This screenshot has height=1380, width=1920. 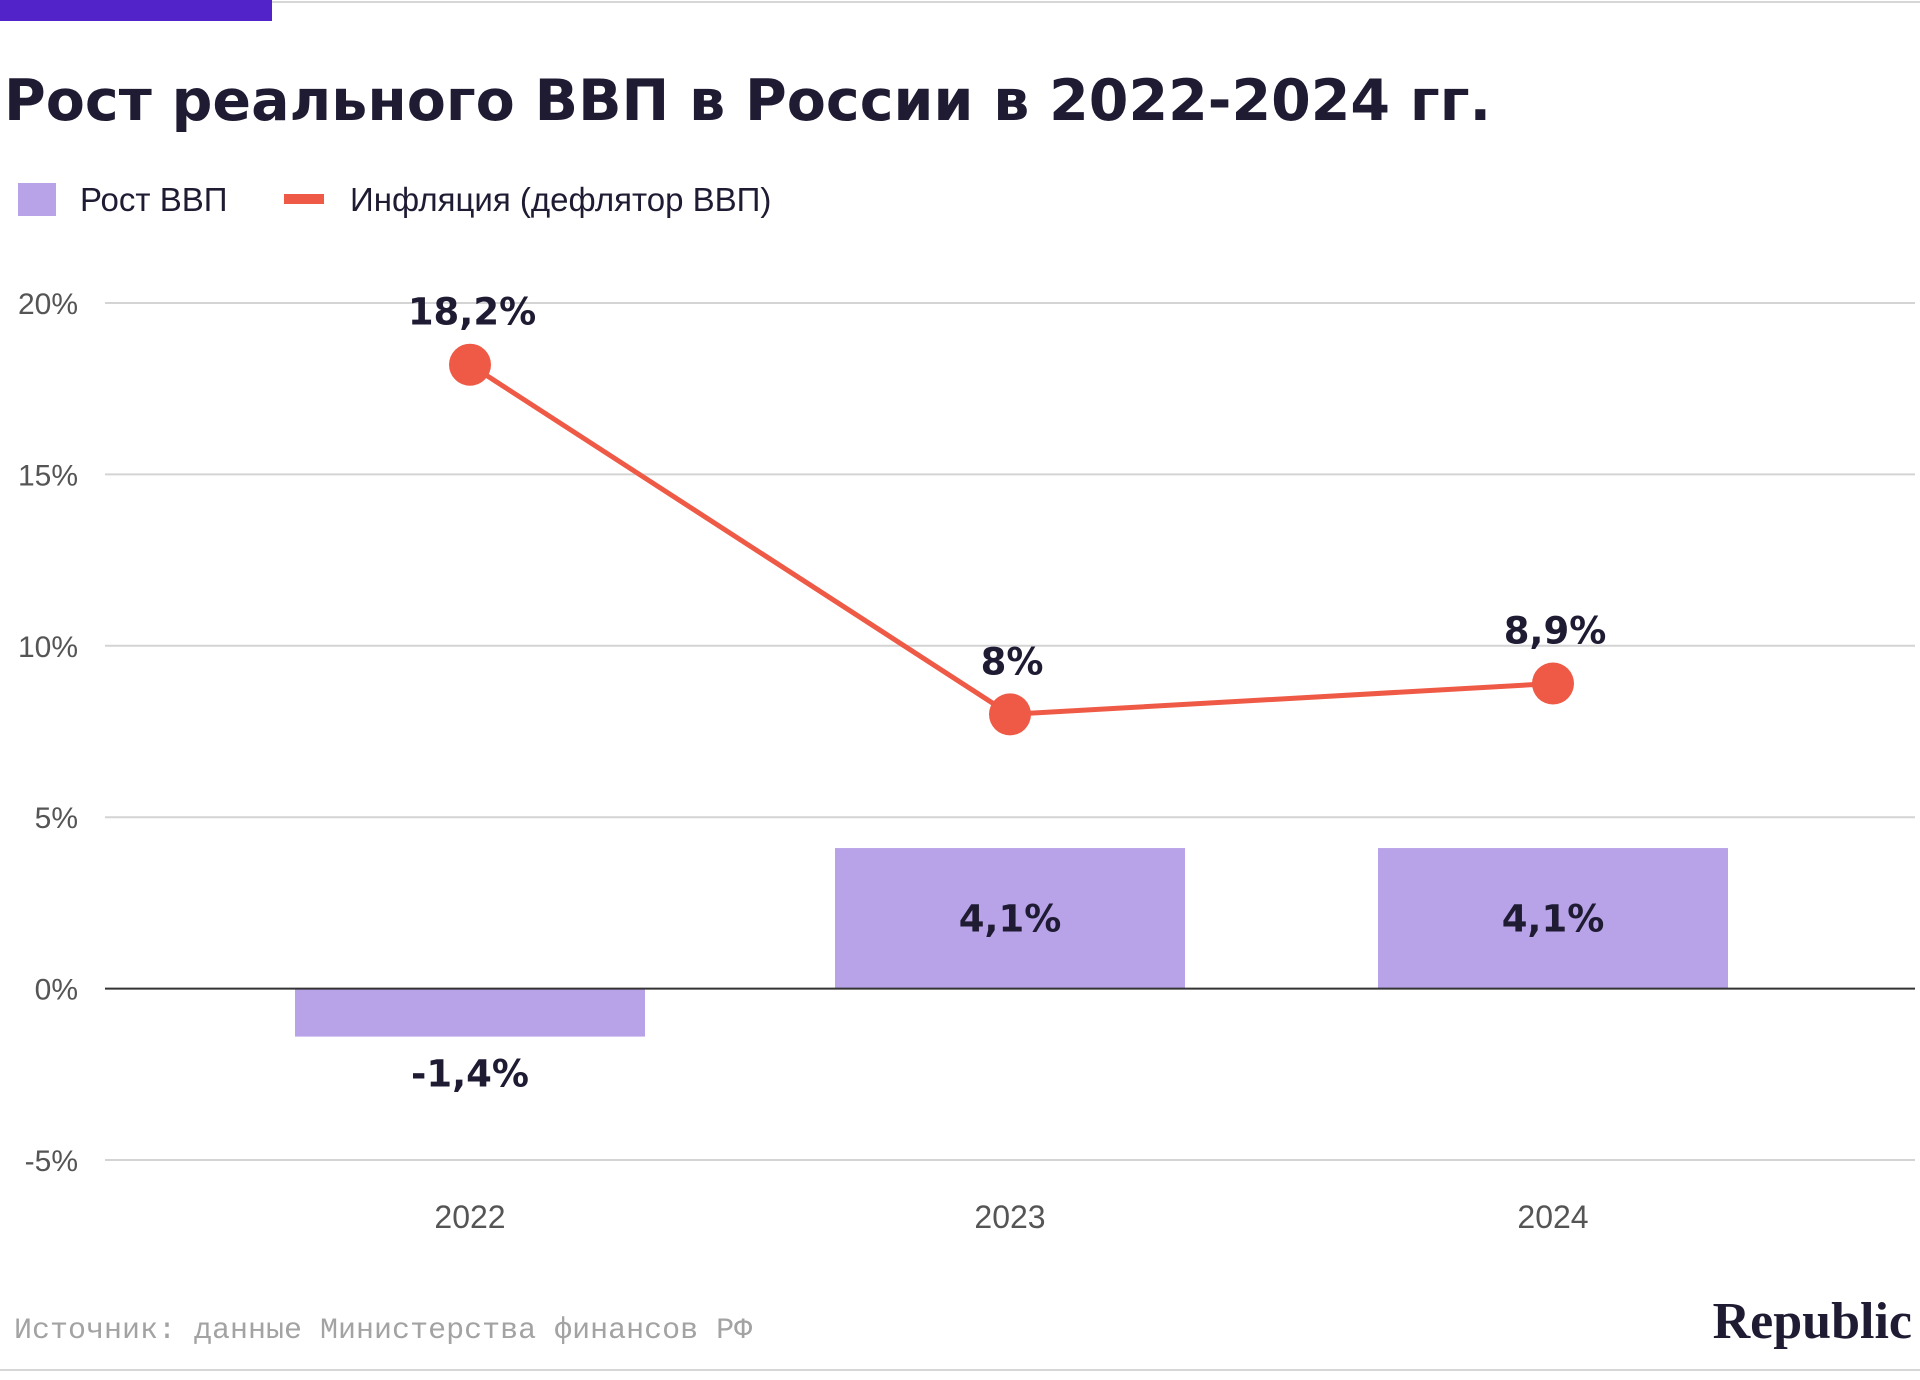 What do you see at coordinates (56, 990) in the screenshot?
I see `y-tick-label: 0%` at bounding box center [56, 990].